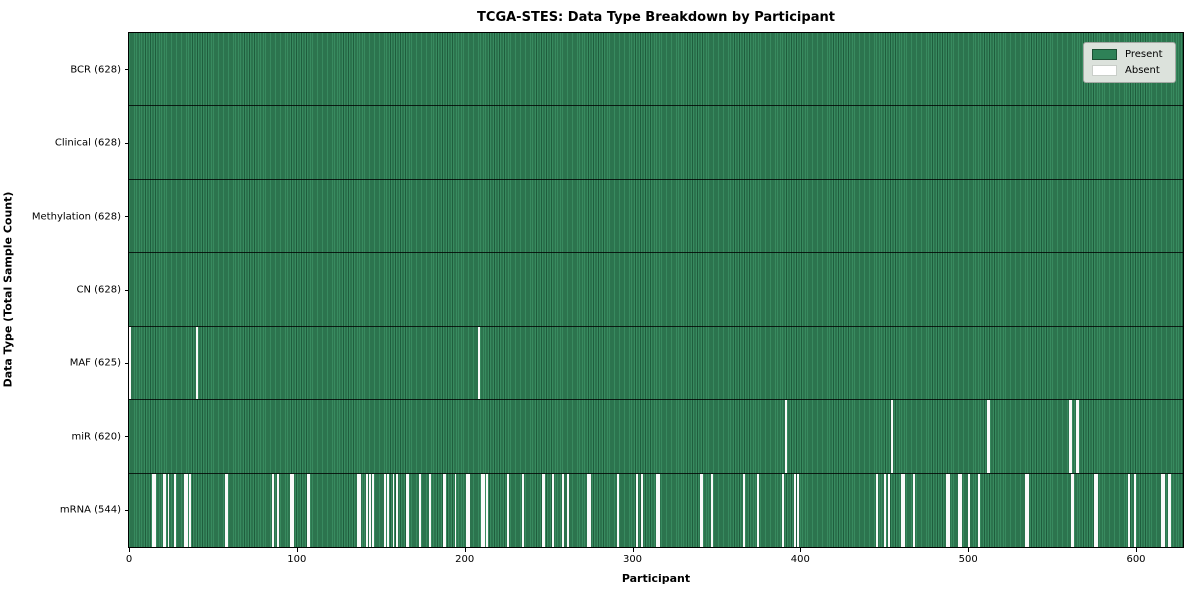  I want to click on heatmap-row-clinical, so click(656, 143).